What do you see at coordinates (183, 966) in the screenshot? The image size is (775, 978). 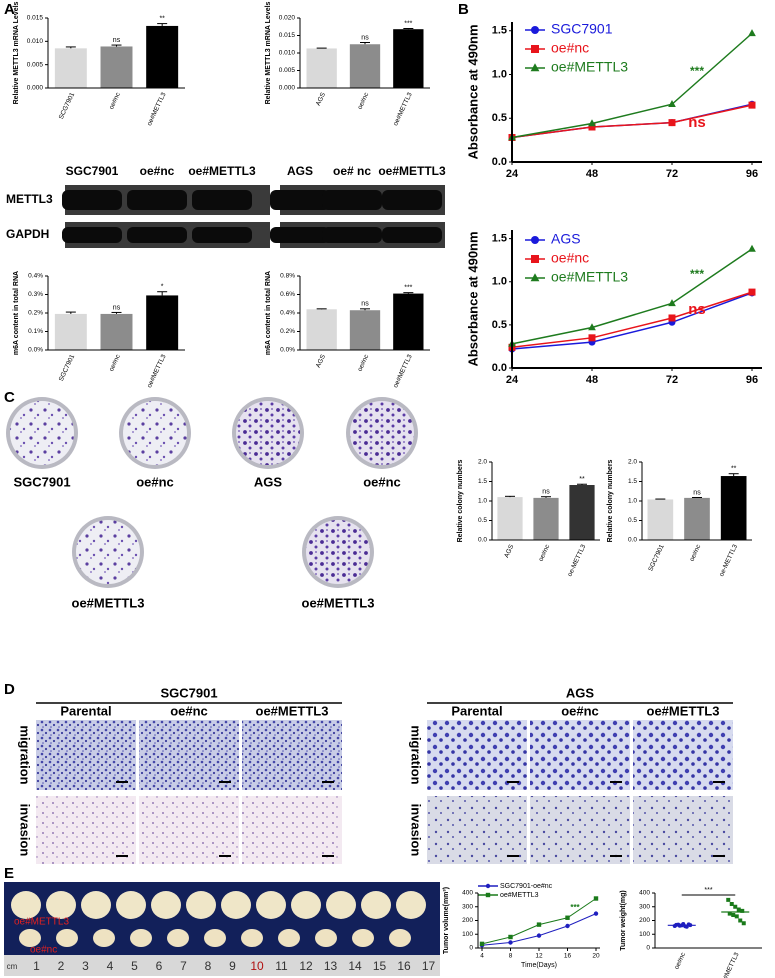 I see `ruler-number: 7` at bounding box center [183, 966].